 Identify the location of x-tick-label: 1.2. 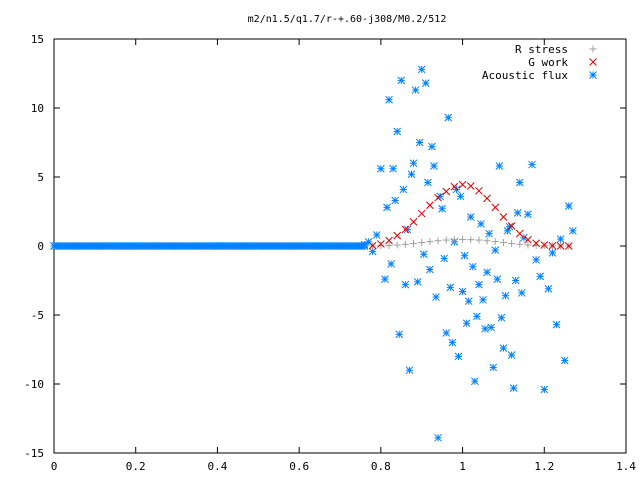
(544, 466).